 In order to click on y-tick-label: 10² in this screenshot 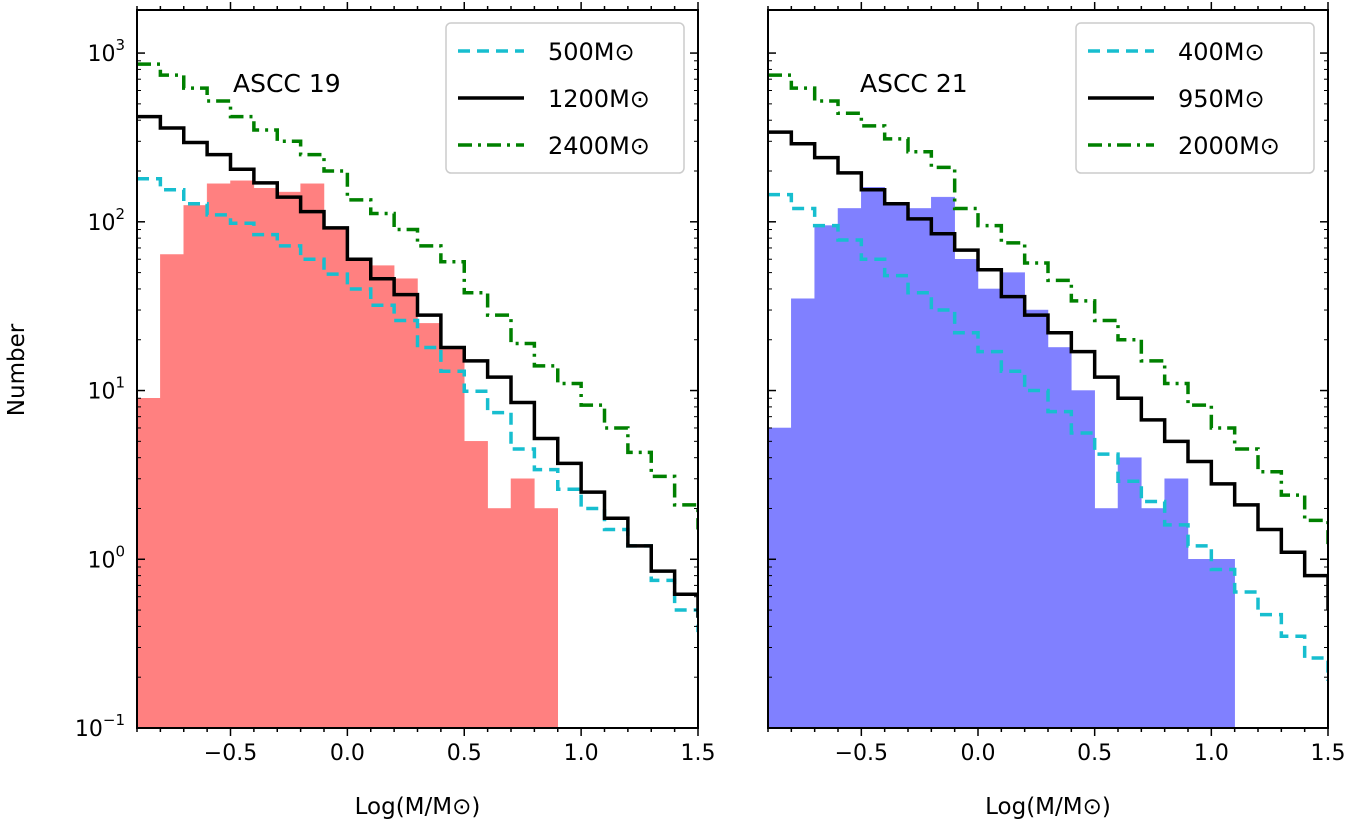, I will do `click(106, 220)`.